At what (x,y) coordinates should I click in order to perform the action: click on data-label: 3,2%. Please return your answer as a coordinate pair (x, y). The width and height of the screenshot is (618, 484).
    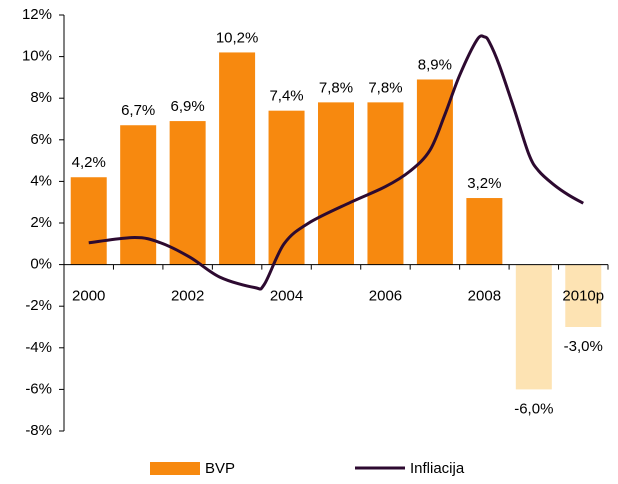
    Looking at the image, I should click on (484, 183).